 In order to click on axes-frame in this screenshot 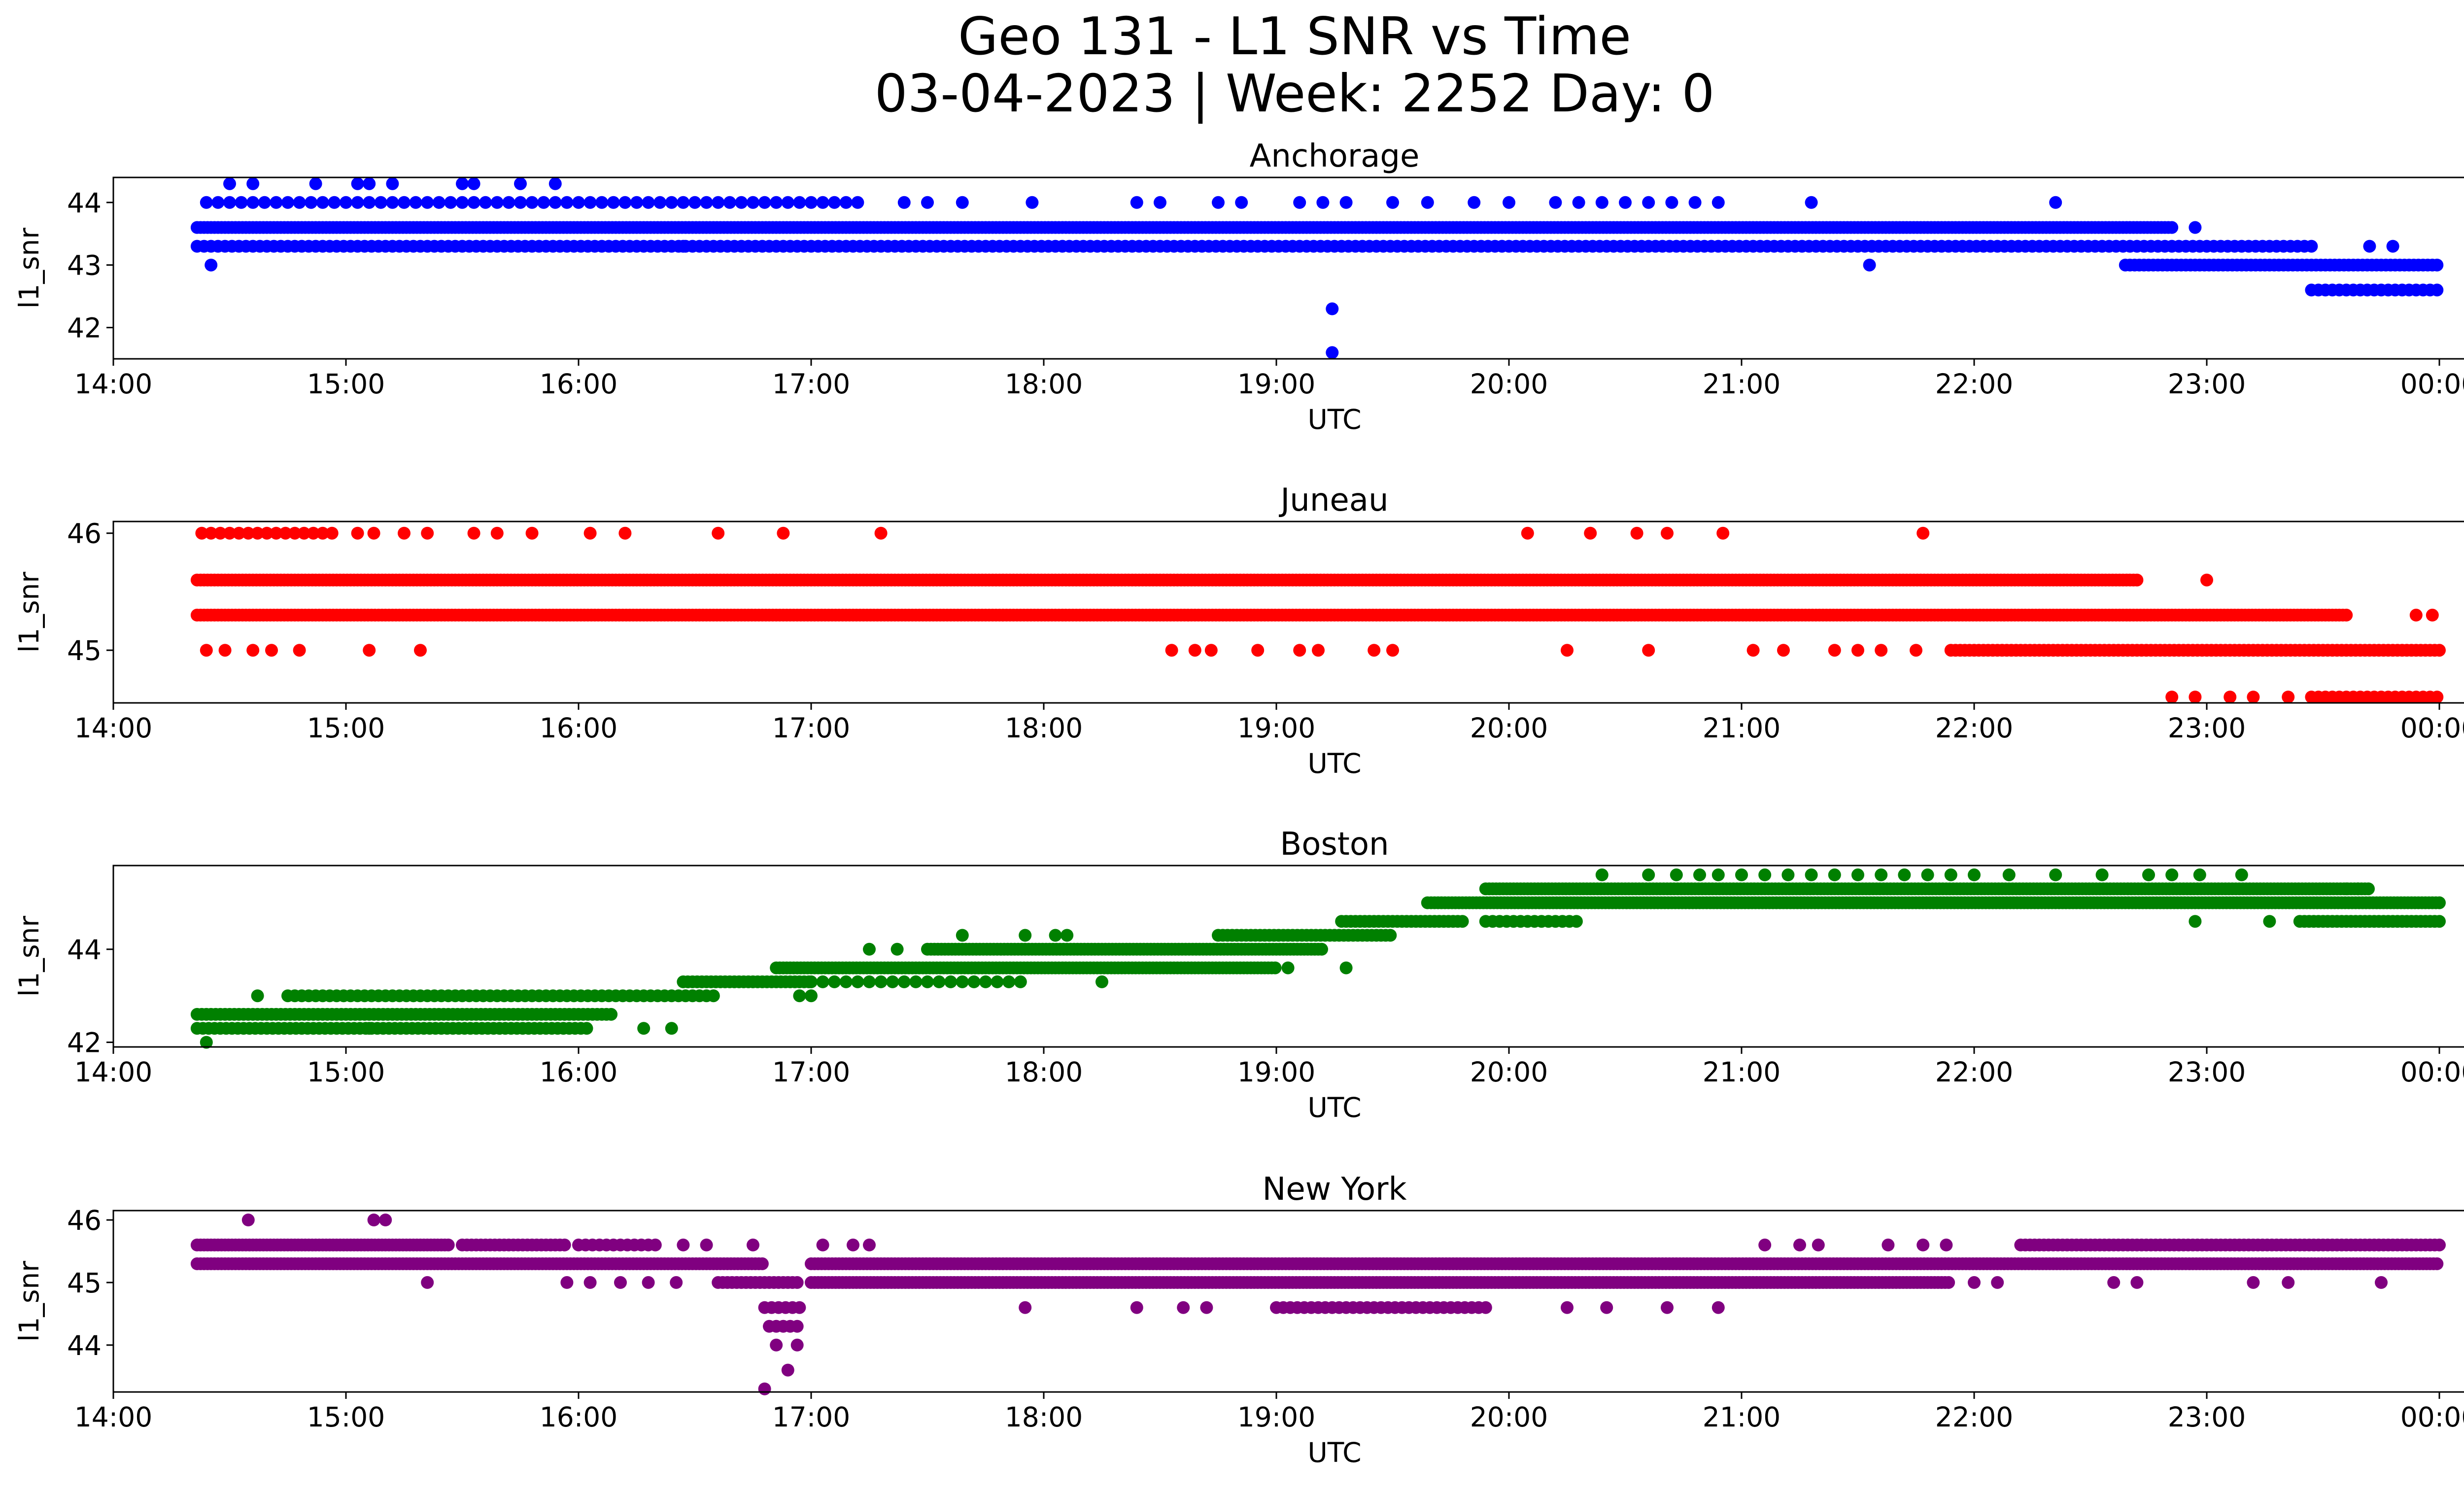, I will do `click(1288, 612)`.